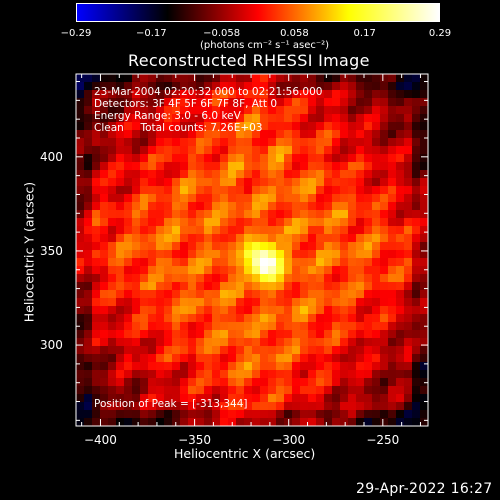  Describe the element at coordinates (245, 453) in the screenshot. I see `x-axis-label: Heliocentric X (arcsec)` at that location.